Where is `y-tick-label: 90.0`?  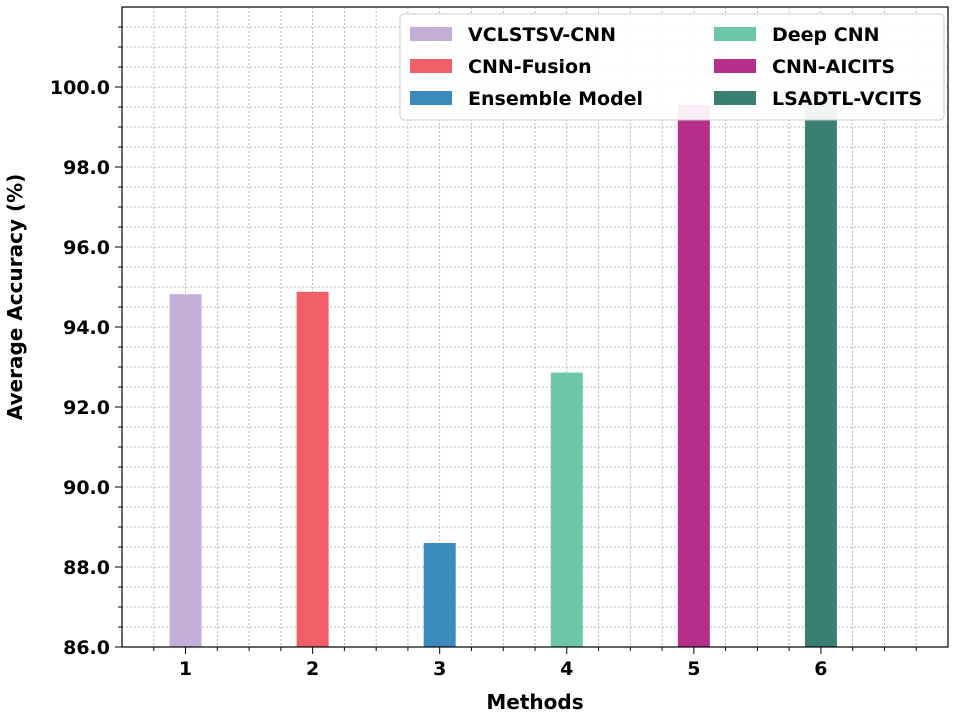 y-tick-label: 90.0 is located at coordinates (86, 488).